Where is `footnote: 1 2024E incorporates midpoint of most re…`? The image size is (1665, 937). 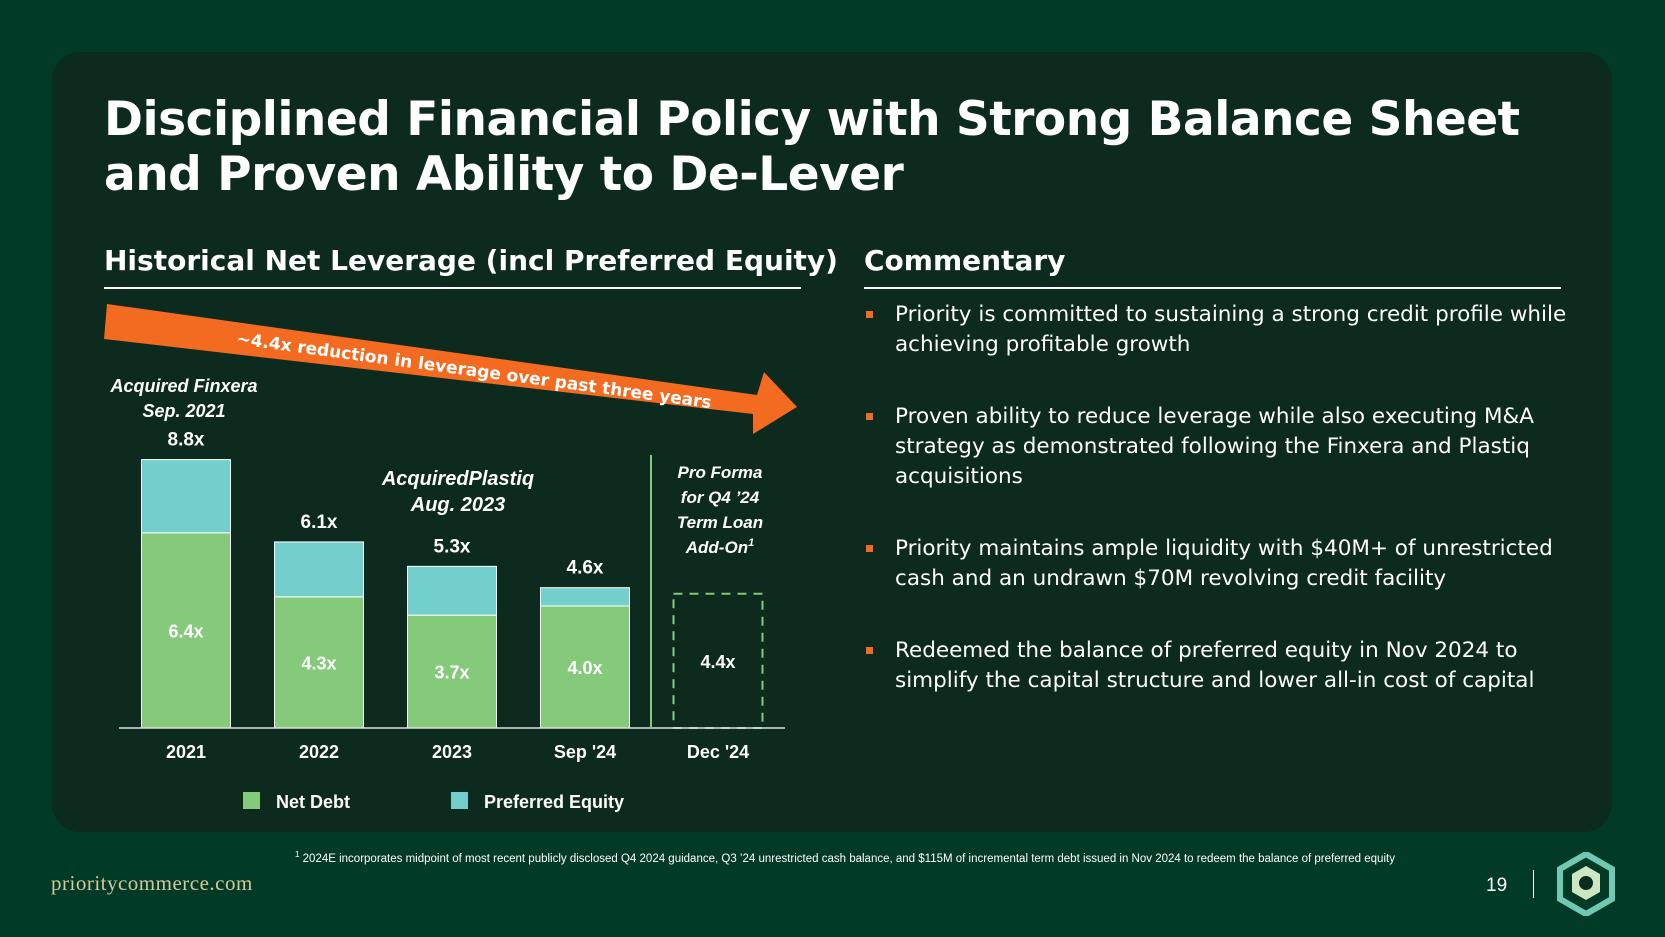 footnote: 1 2024E incorporates midpoint of most re… is located at coordinates (875, 857).